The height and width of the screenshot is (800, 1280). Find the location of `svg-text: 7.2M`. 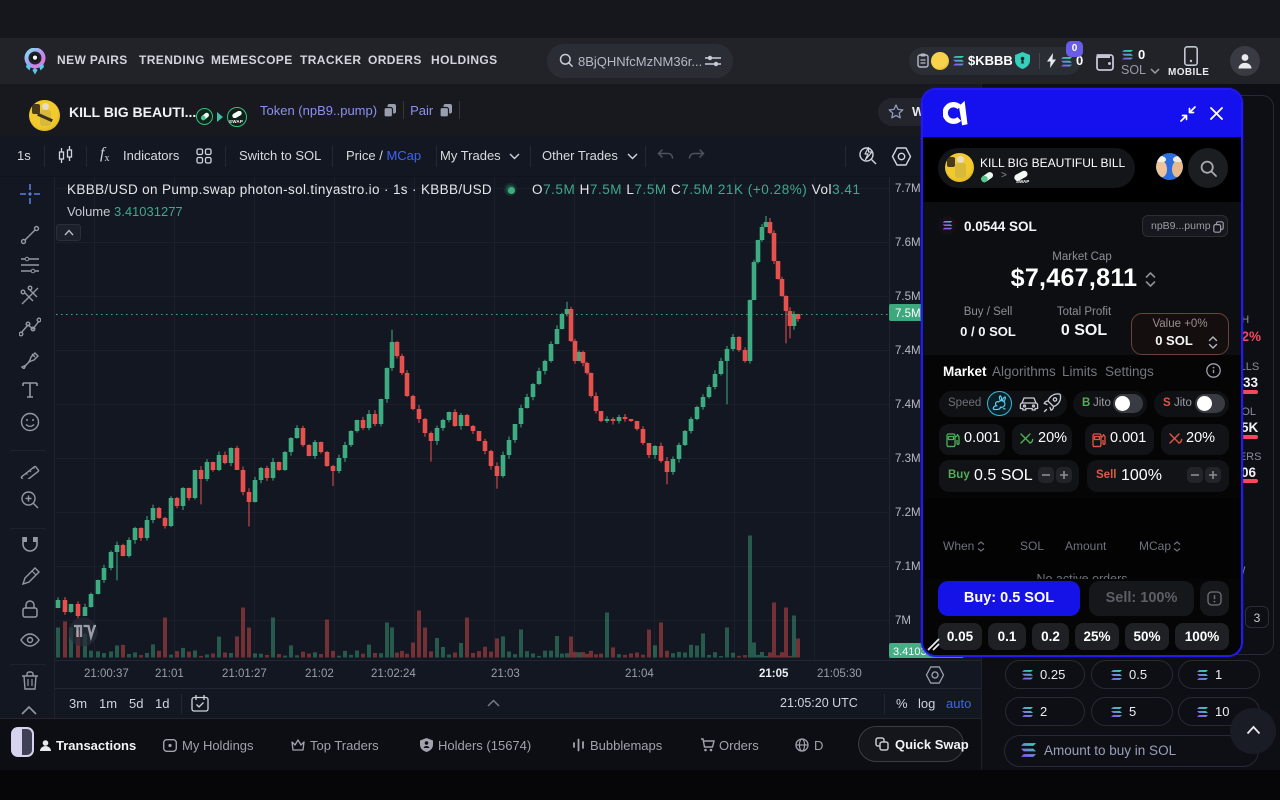

svg-text: 7.2M is located at coordinates (908, 513).